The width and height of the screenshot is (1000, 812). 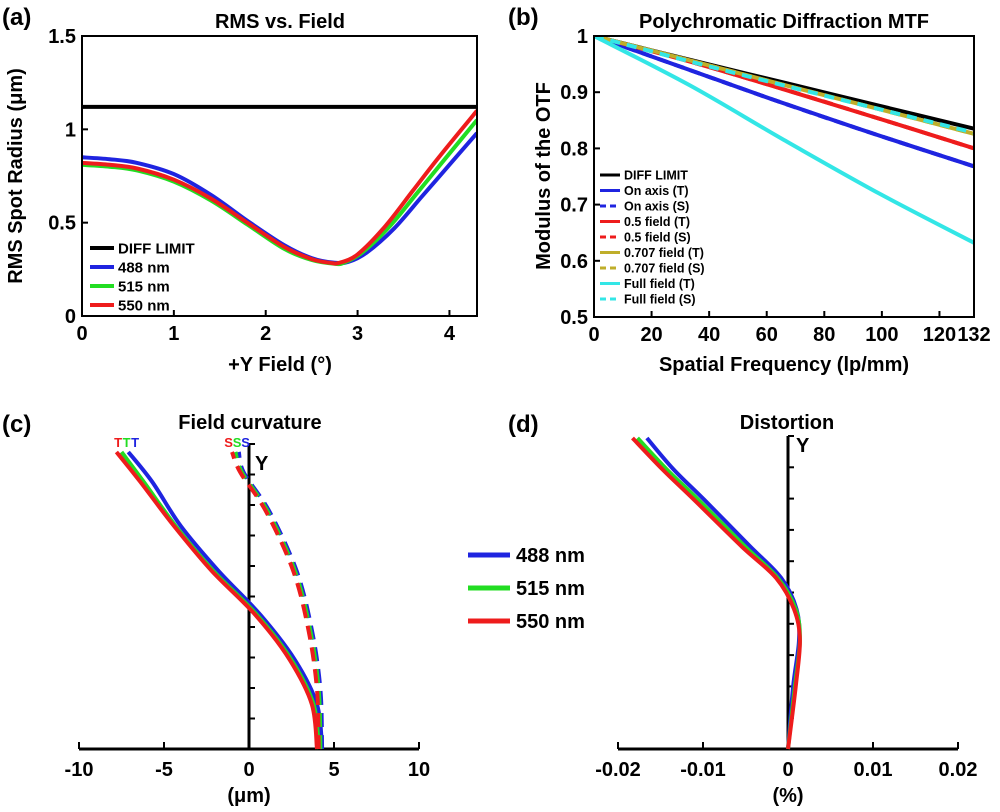 What do you see at coordinates (703, 770) in the screenshot?
I see `x-tick-label: -0.01` at bounding box center [703, 770].